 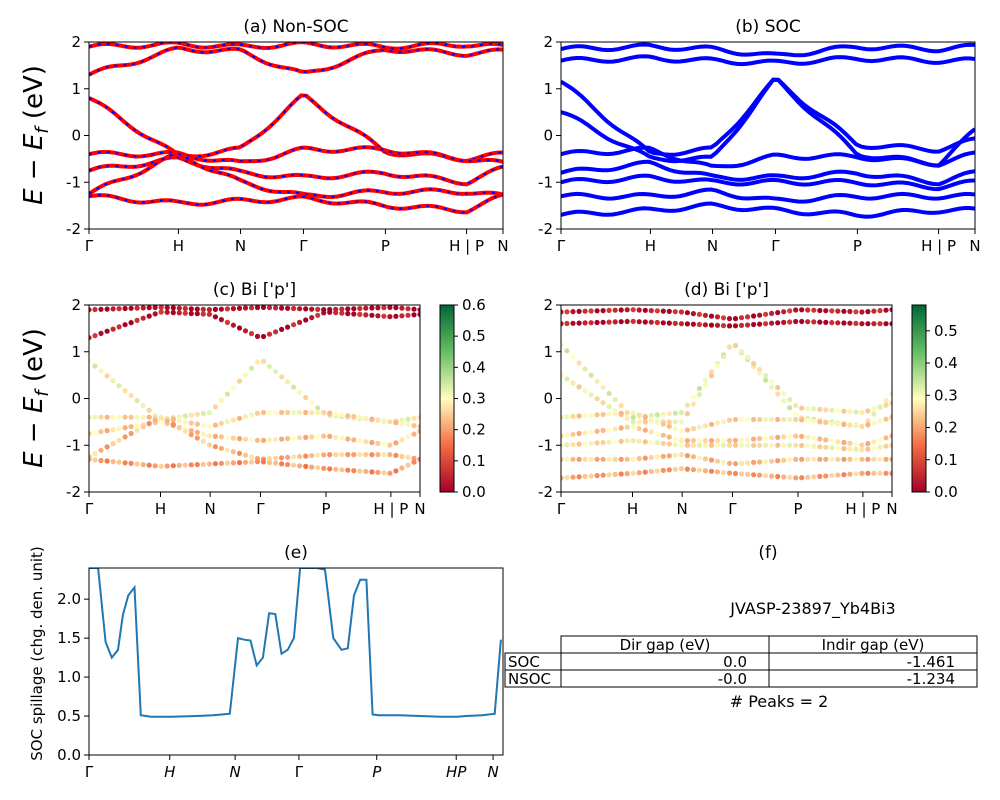 What do you see at coordinates (946, 492) in the screenshot?
I see `colorbar-tick-label: 0.0` at bounding box center [946, 492].